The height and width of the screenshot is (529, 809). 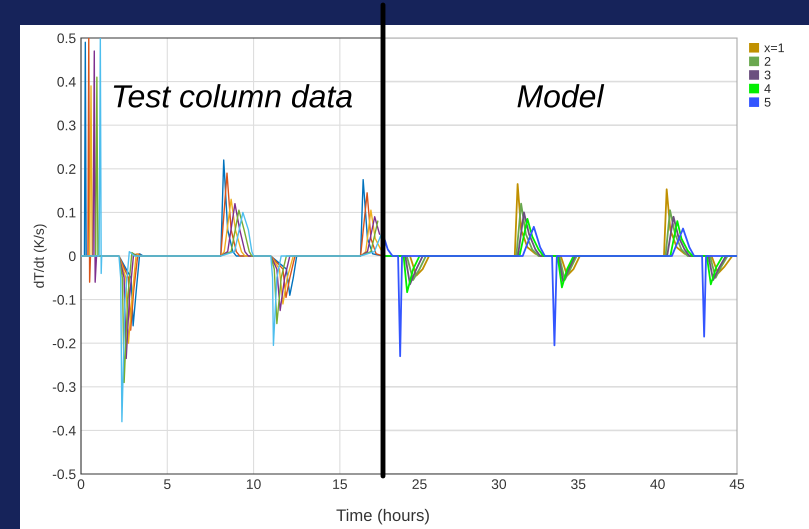 What do you see at coordinates (64, 343) in the screenshot?
I see `y-tick-label: -0.2` at bounding box center [64, 343].